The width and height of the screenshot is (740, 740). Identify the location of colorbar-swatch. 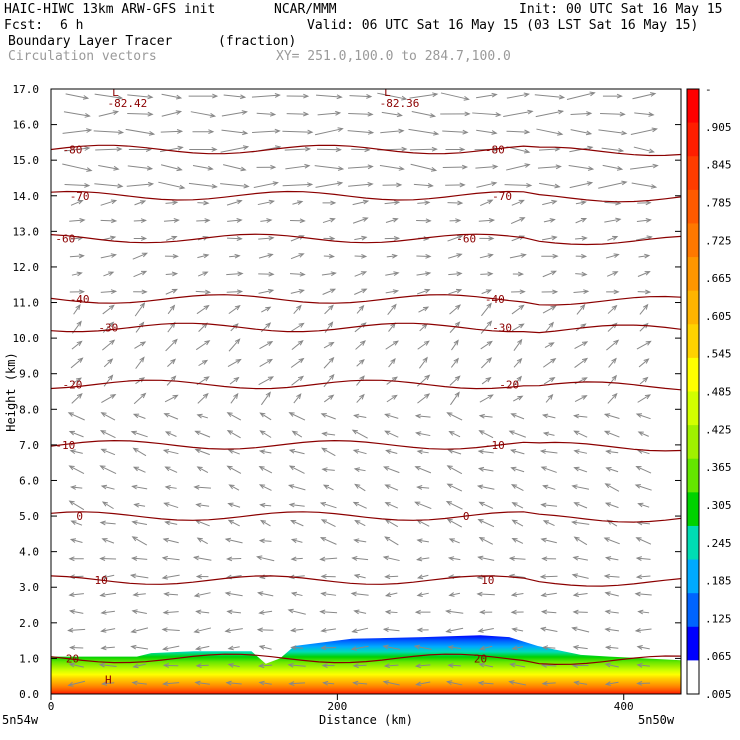
(693, 442).